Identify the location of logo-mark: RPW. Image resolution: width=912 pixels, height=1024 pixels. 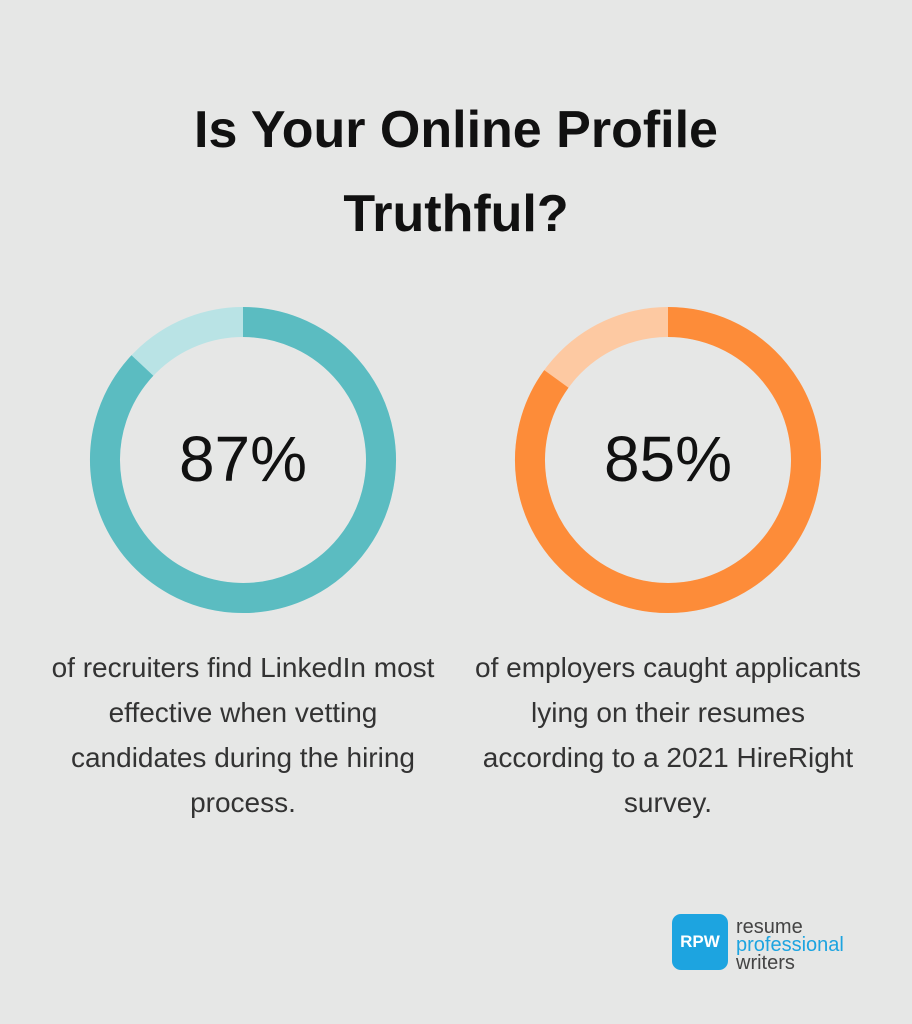
(700, 942).